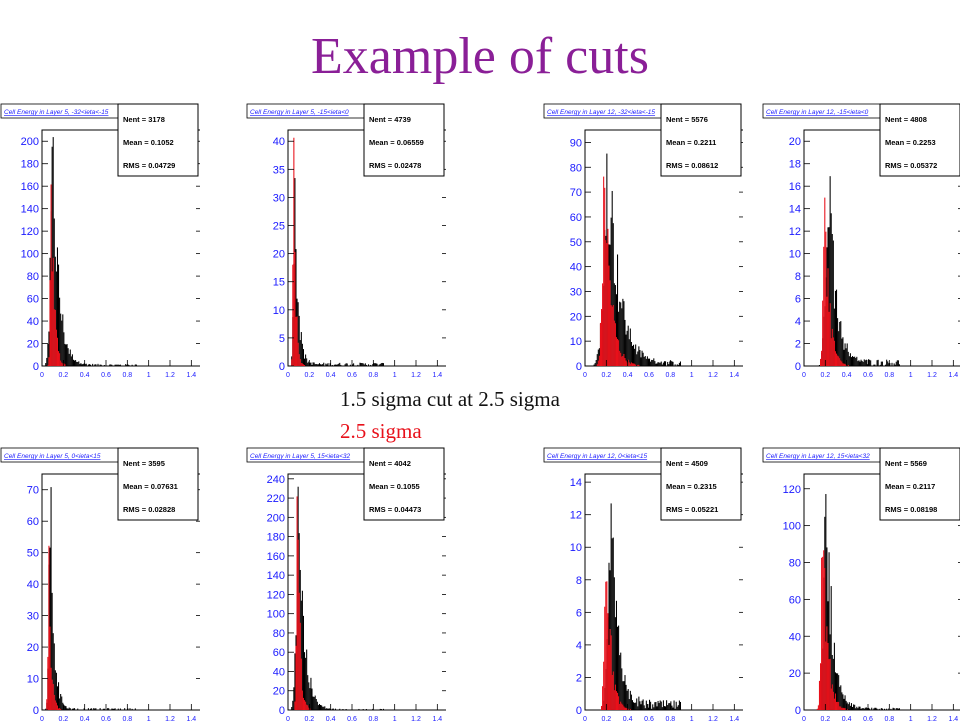 The width and height of the screenshot is (960, 724). Describe the element at coordinates (276, 518) in the screenshot. I see `y-tick-label: 200` at that location.